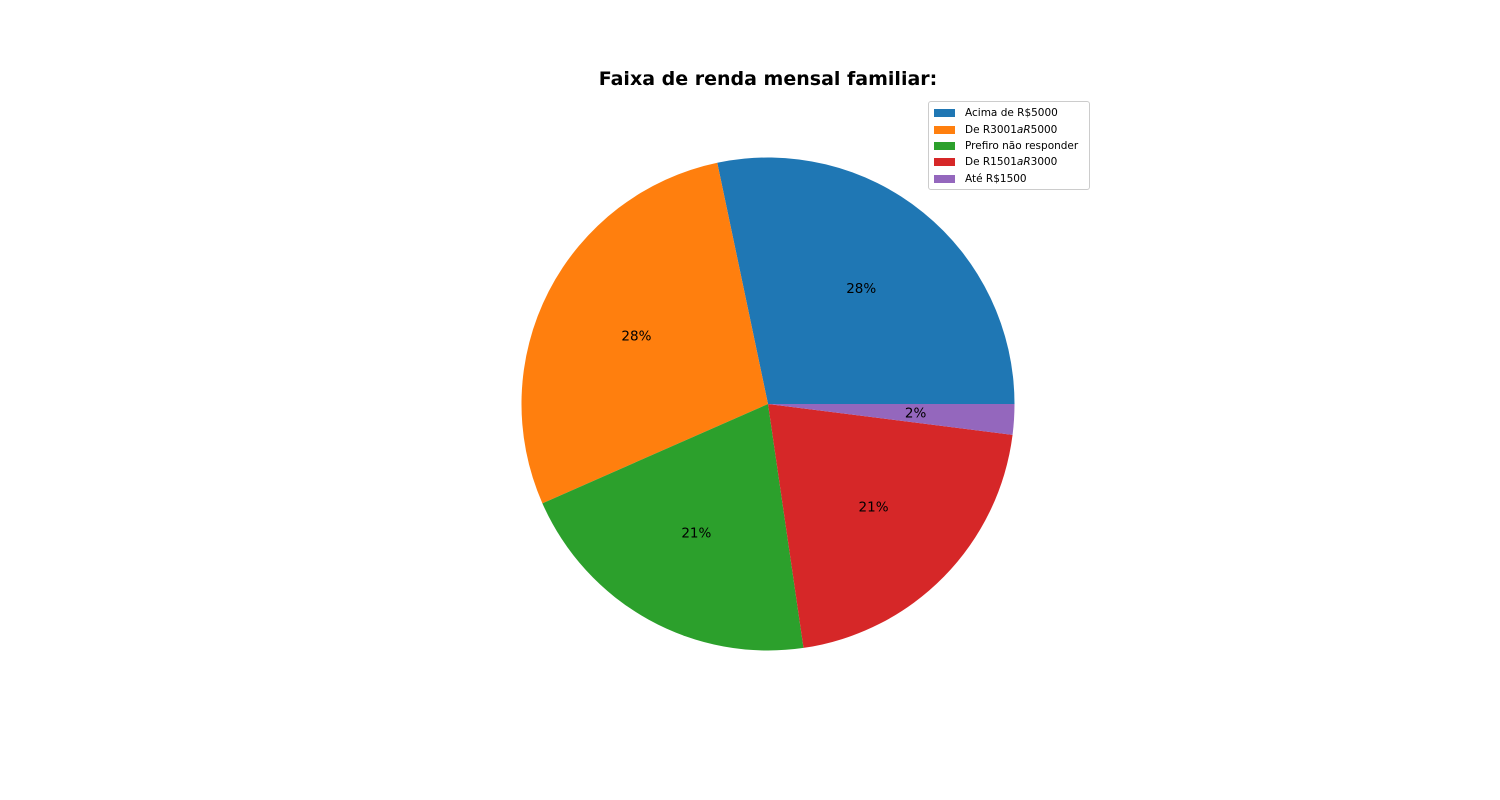  What do you see at coordinates (696, 533) in the screenshot?
I see `slice-value-label-2: 21%` at bounding box center [696, 533].